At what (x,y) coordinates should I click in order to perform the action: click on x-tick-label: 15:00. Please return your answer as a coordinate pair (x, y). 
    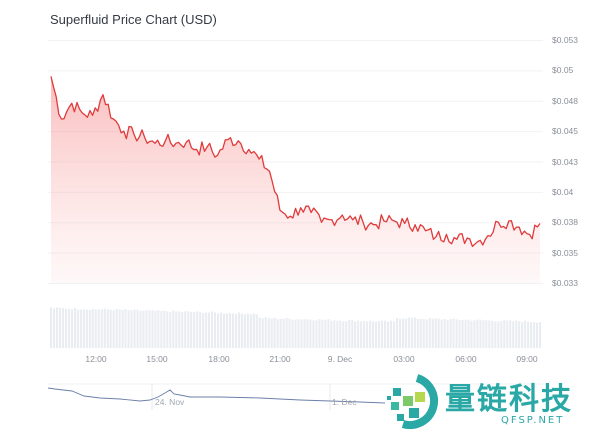
    Looking at the image, I should click on (157, 359).